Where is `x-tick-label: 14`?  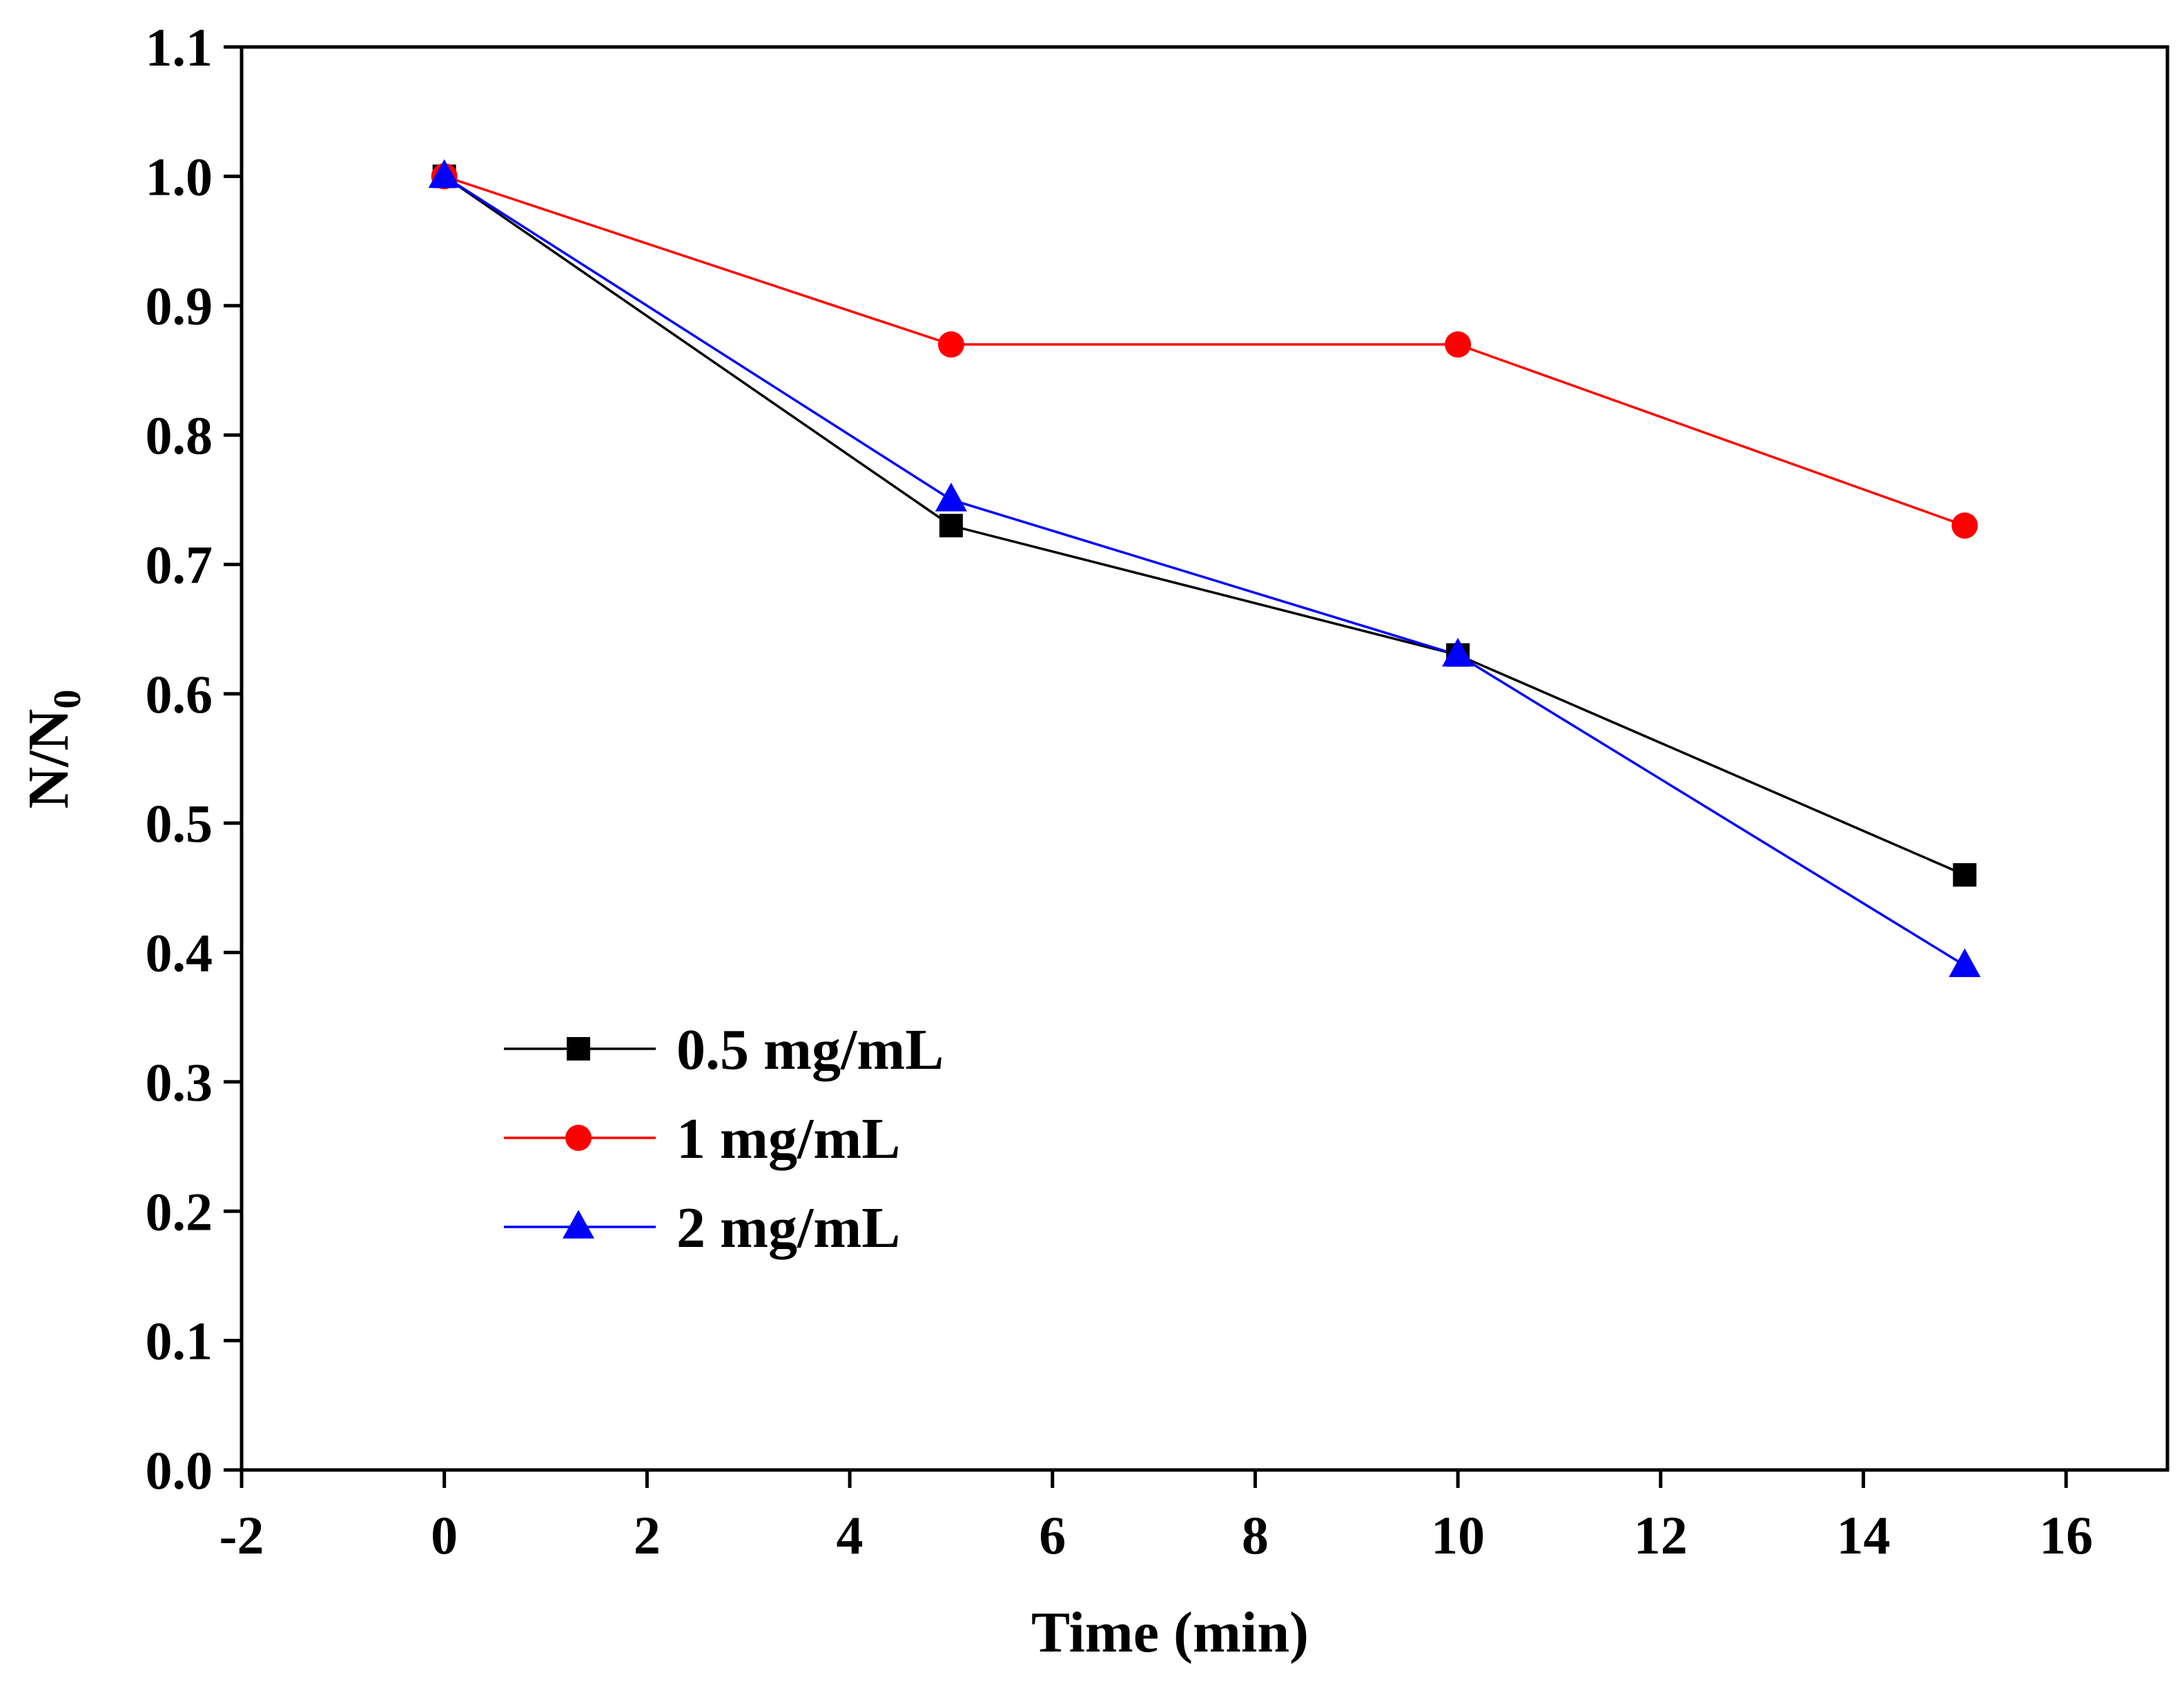
x-tick-label: 14 is located at coordinates (1863, 1535).